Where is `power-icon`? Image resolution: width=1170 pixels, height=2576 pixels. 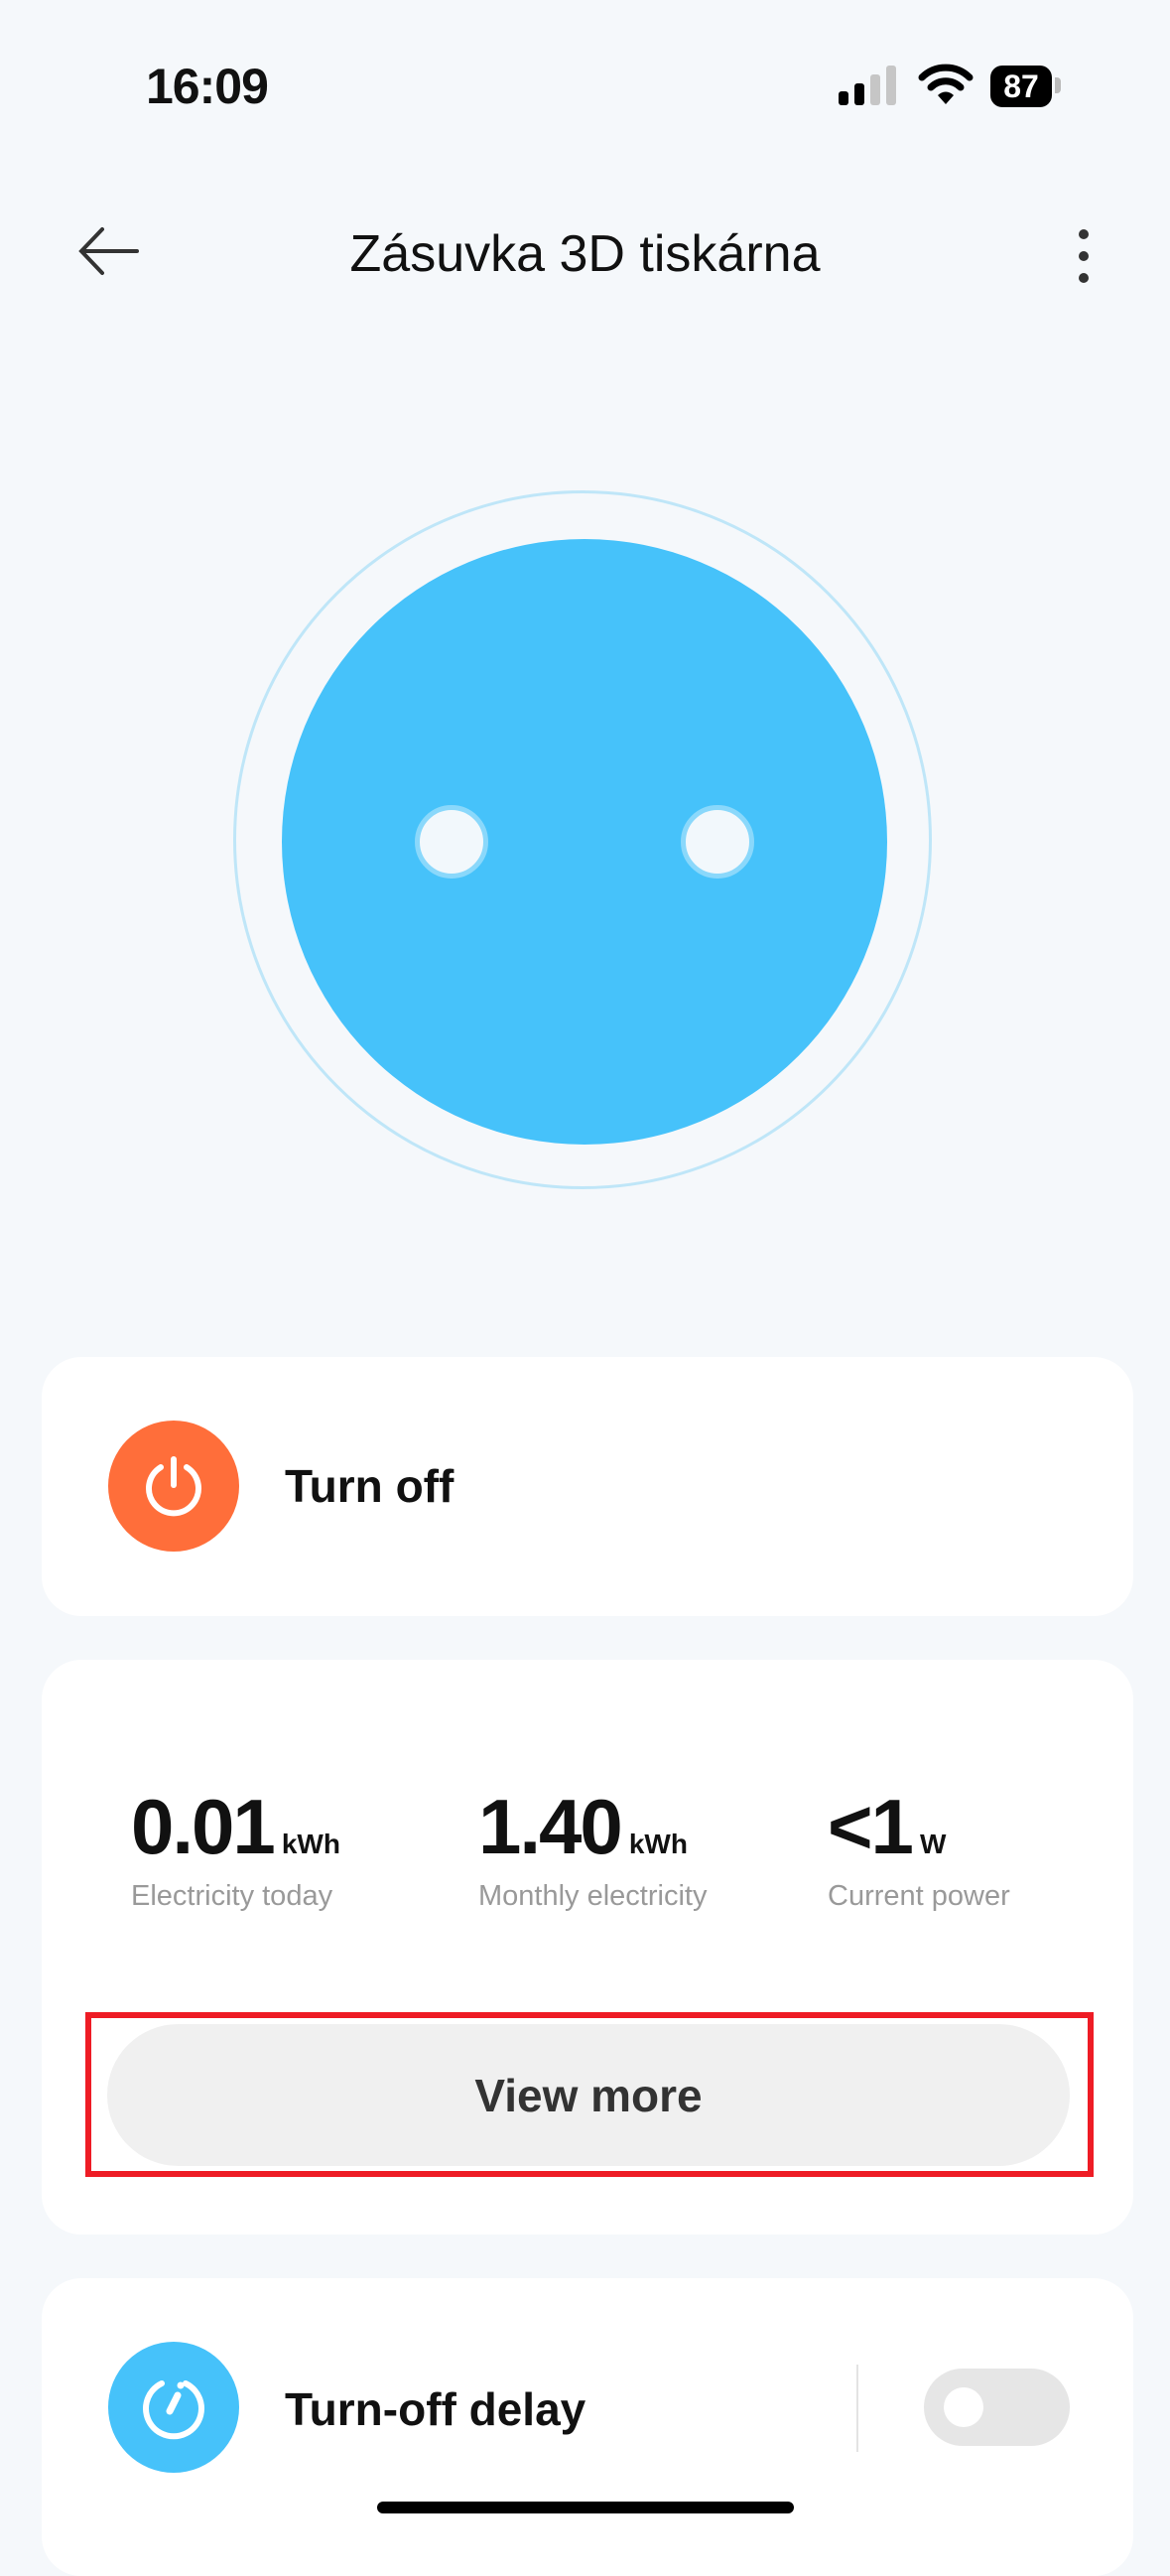
power-icon is located at coordinates (173, 1487).